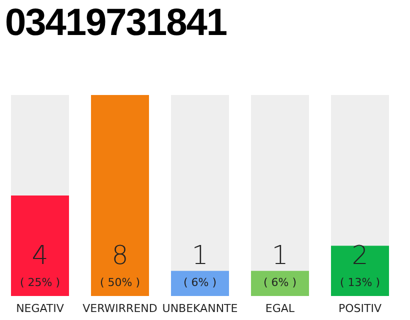  What do you see at coordinates (360, 282) in the screenshot?
I see `annotation: ( 13% )` at bounding box center [360, 282].